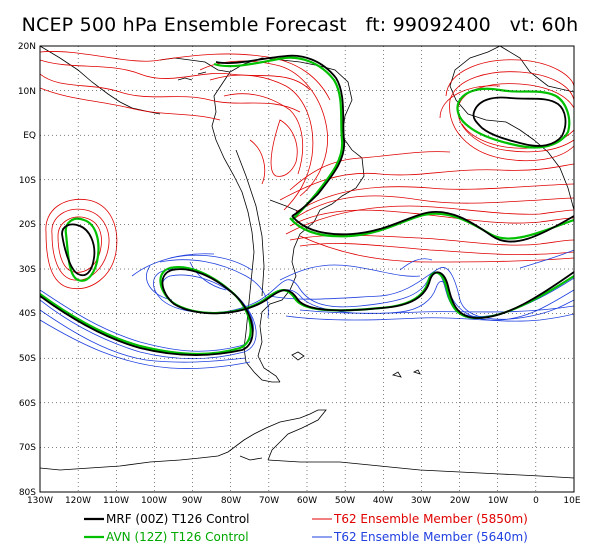 The height and width of the screenshot is (560, 600). I want to click on lat-label: 80S, so click(27, 493).